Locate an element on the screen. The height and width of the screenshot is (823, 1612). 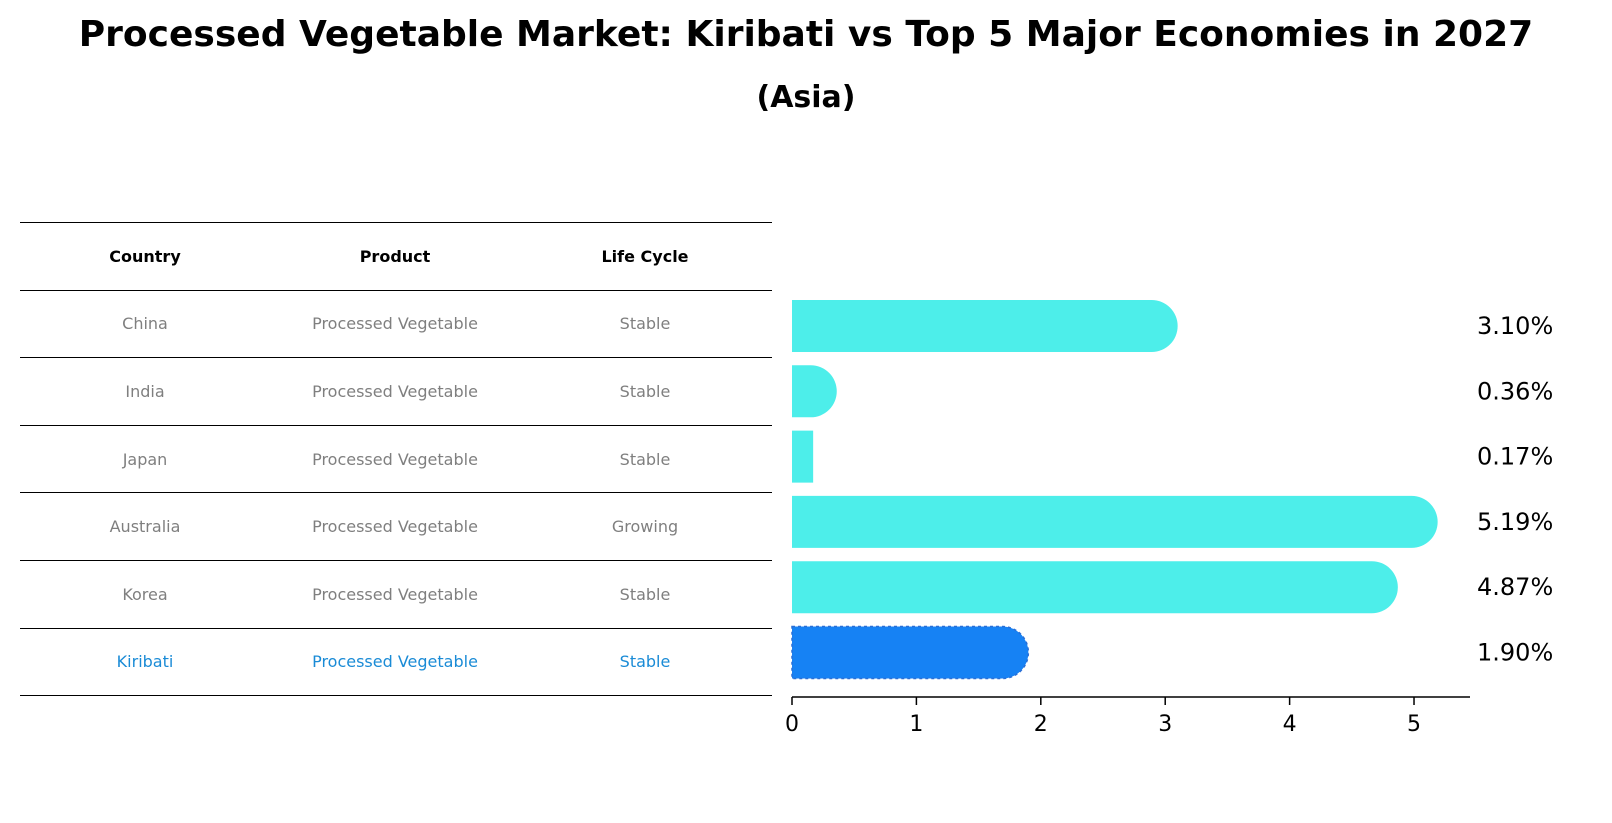
table-row: Japan Processed Vegetable Stable is located at coordinates (396, 458).